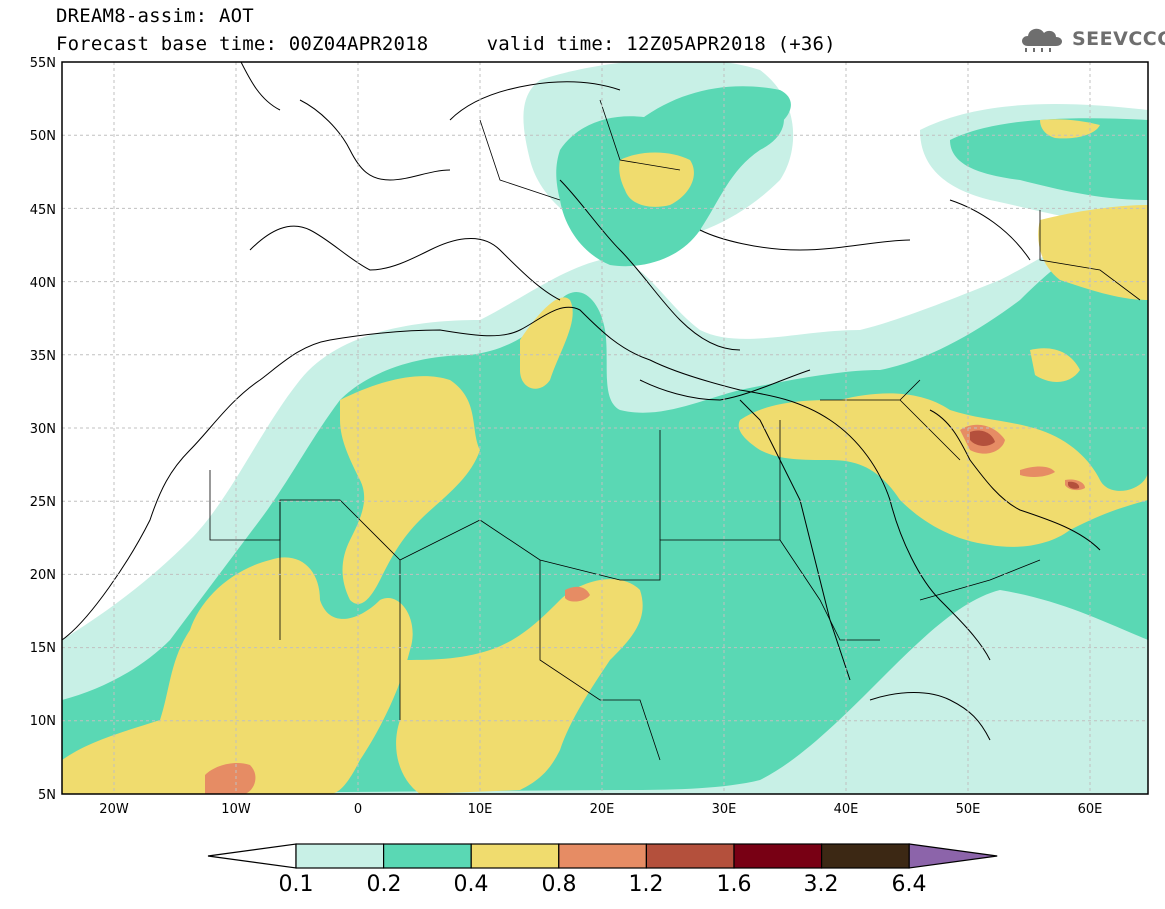 The image size is (1165, 909). Describe the element at coordinates (1090, 809) in the screenshot. I see `lon-label: 60E` at that location.